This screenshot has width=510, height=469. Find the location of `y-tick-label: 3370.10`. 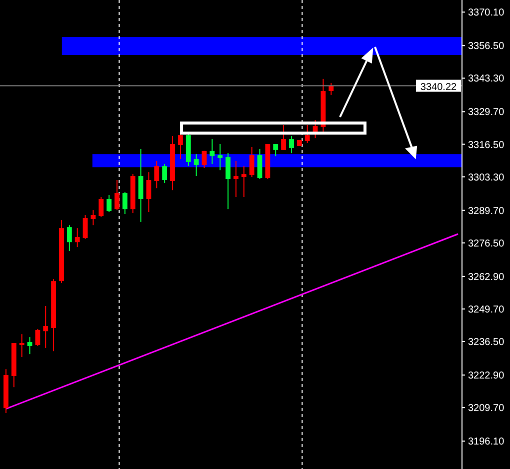

y-tick-label: 3370.10 is located at coordinates (486, 13).